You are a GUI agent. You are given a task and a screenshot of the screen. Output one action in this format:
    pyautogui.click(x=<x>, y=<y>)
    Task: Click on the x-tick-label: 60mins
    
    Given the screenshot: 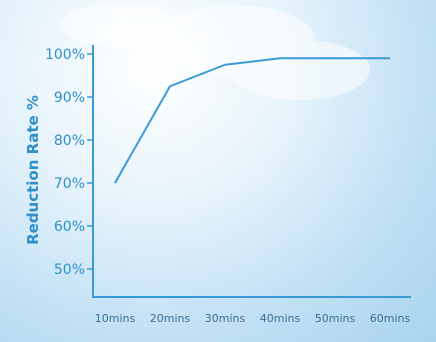 What is the action you would take?
    pyautogui.click(x=390, y=318)
    